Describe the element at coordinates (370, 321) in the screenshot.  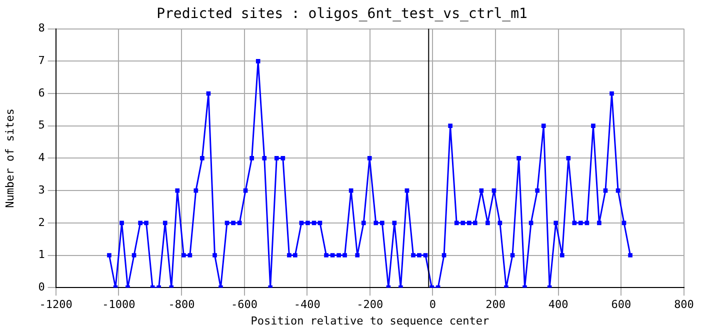
I see `x-axis-title: Position relative to sequence center` at that location.